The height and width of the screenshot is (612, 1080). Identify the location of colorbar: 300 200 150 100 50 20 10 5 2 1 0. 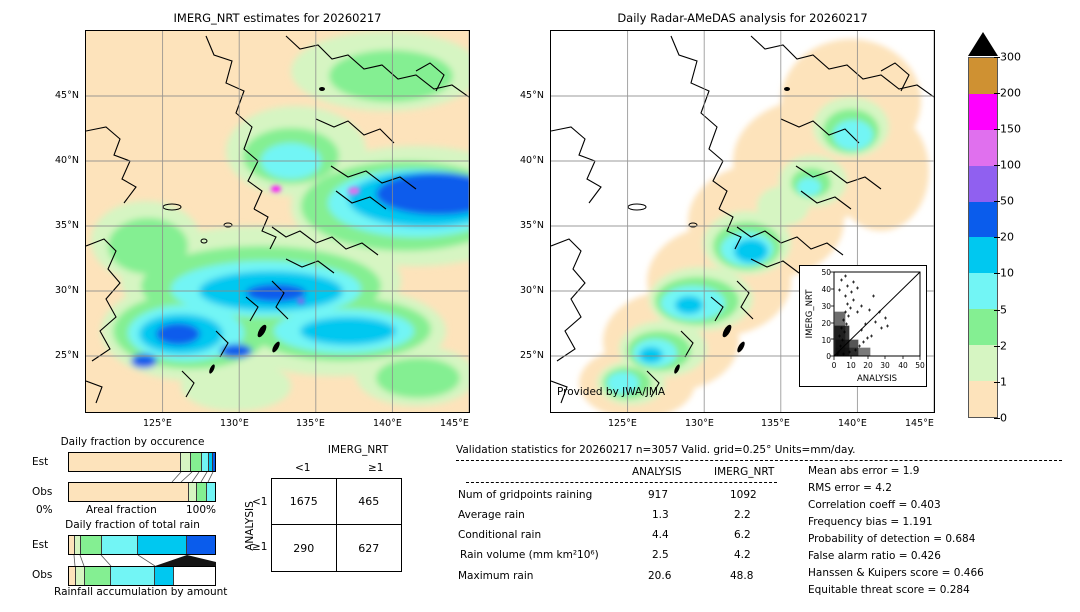
(1016, 227).